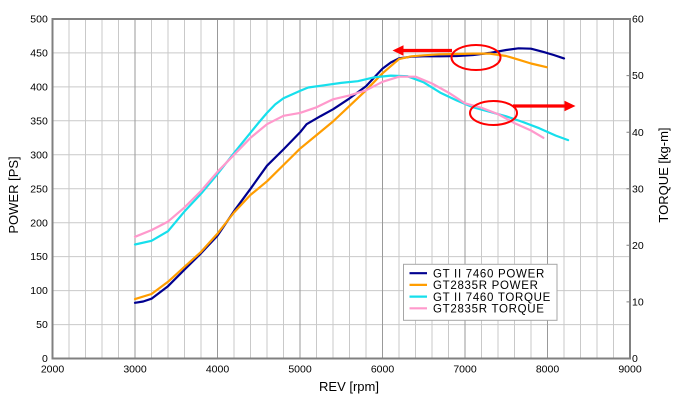 The image size is (680, 400). What do you see at coordinates (638, 189) in the screenshot?
I see `svg-text: 30` at bounding box center [638, 189].